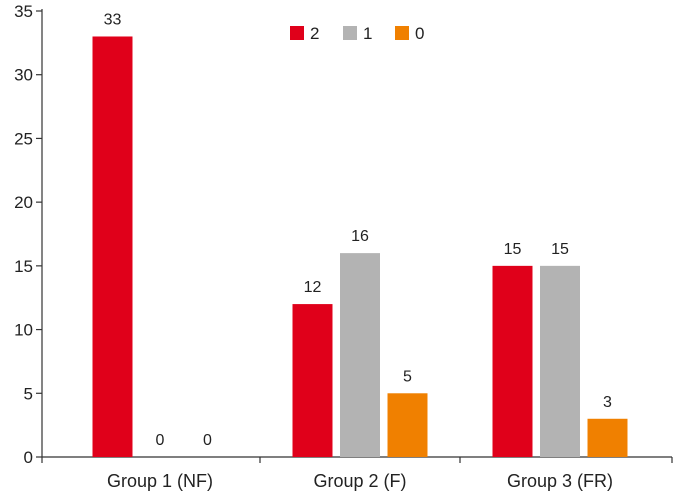 This screenshot has height=498, width=679. What do you see at coordinates (407, 376) in the screenshot?
I see `data-label: 5` at bounding box center [407, 376].